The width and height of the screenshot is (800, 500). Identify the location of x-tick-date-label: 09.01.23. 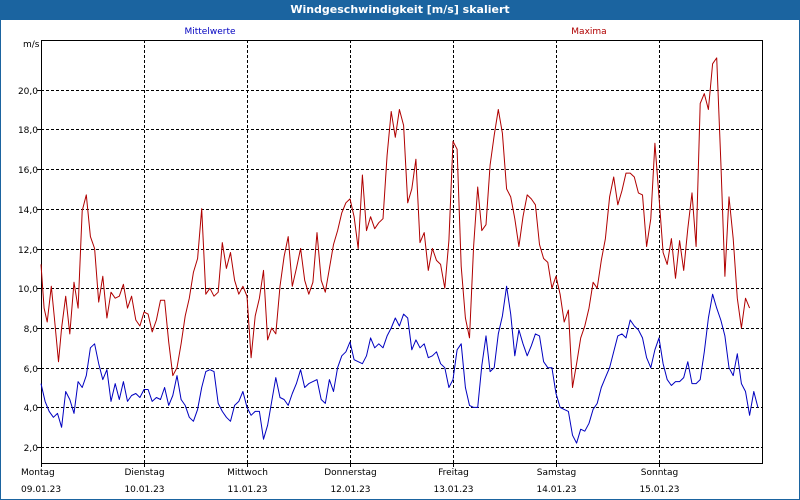
(41, 490).